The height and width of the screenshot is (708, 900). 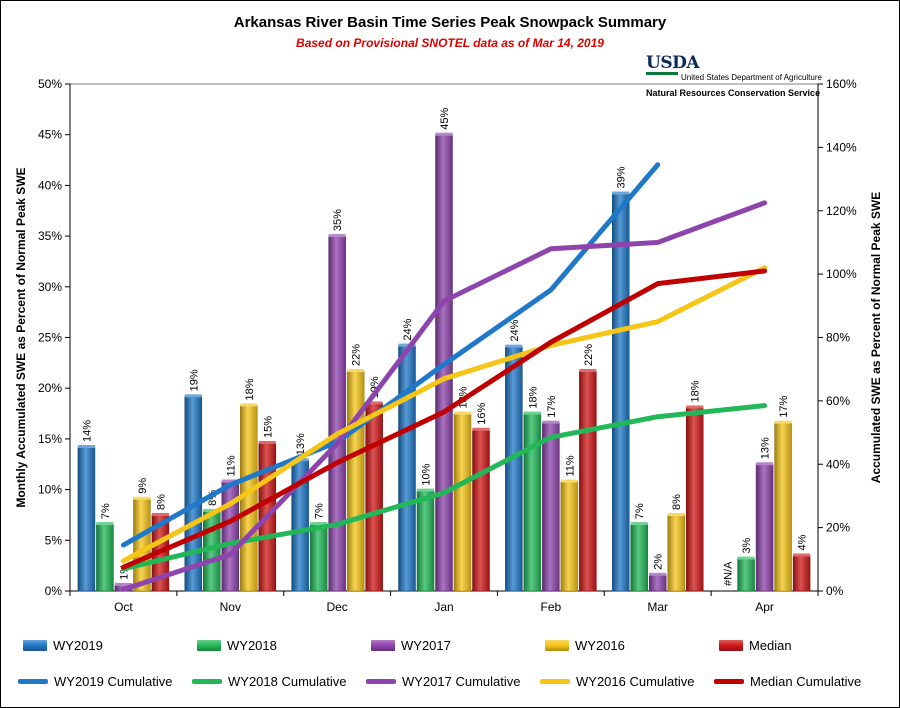 What do you see at coordinates (193, 494) in the screenshot?
I see `bar-wy2019-nov` at bounding box center [193, 494].